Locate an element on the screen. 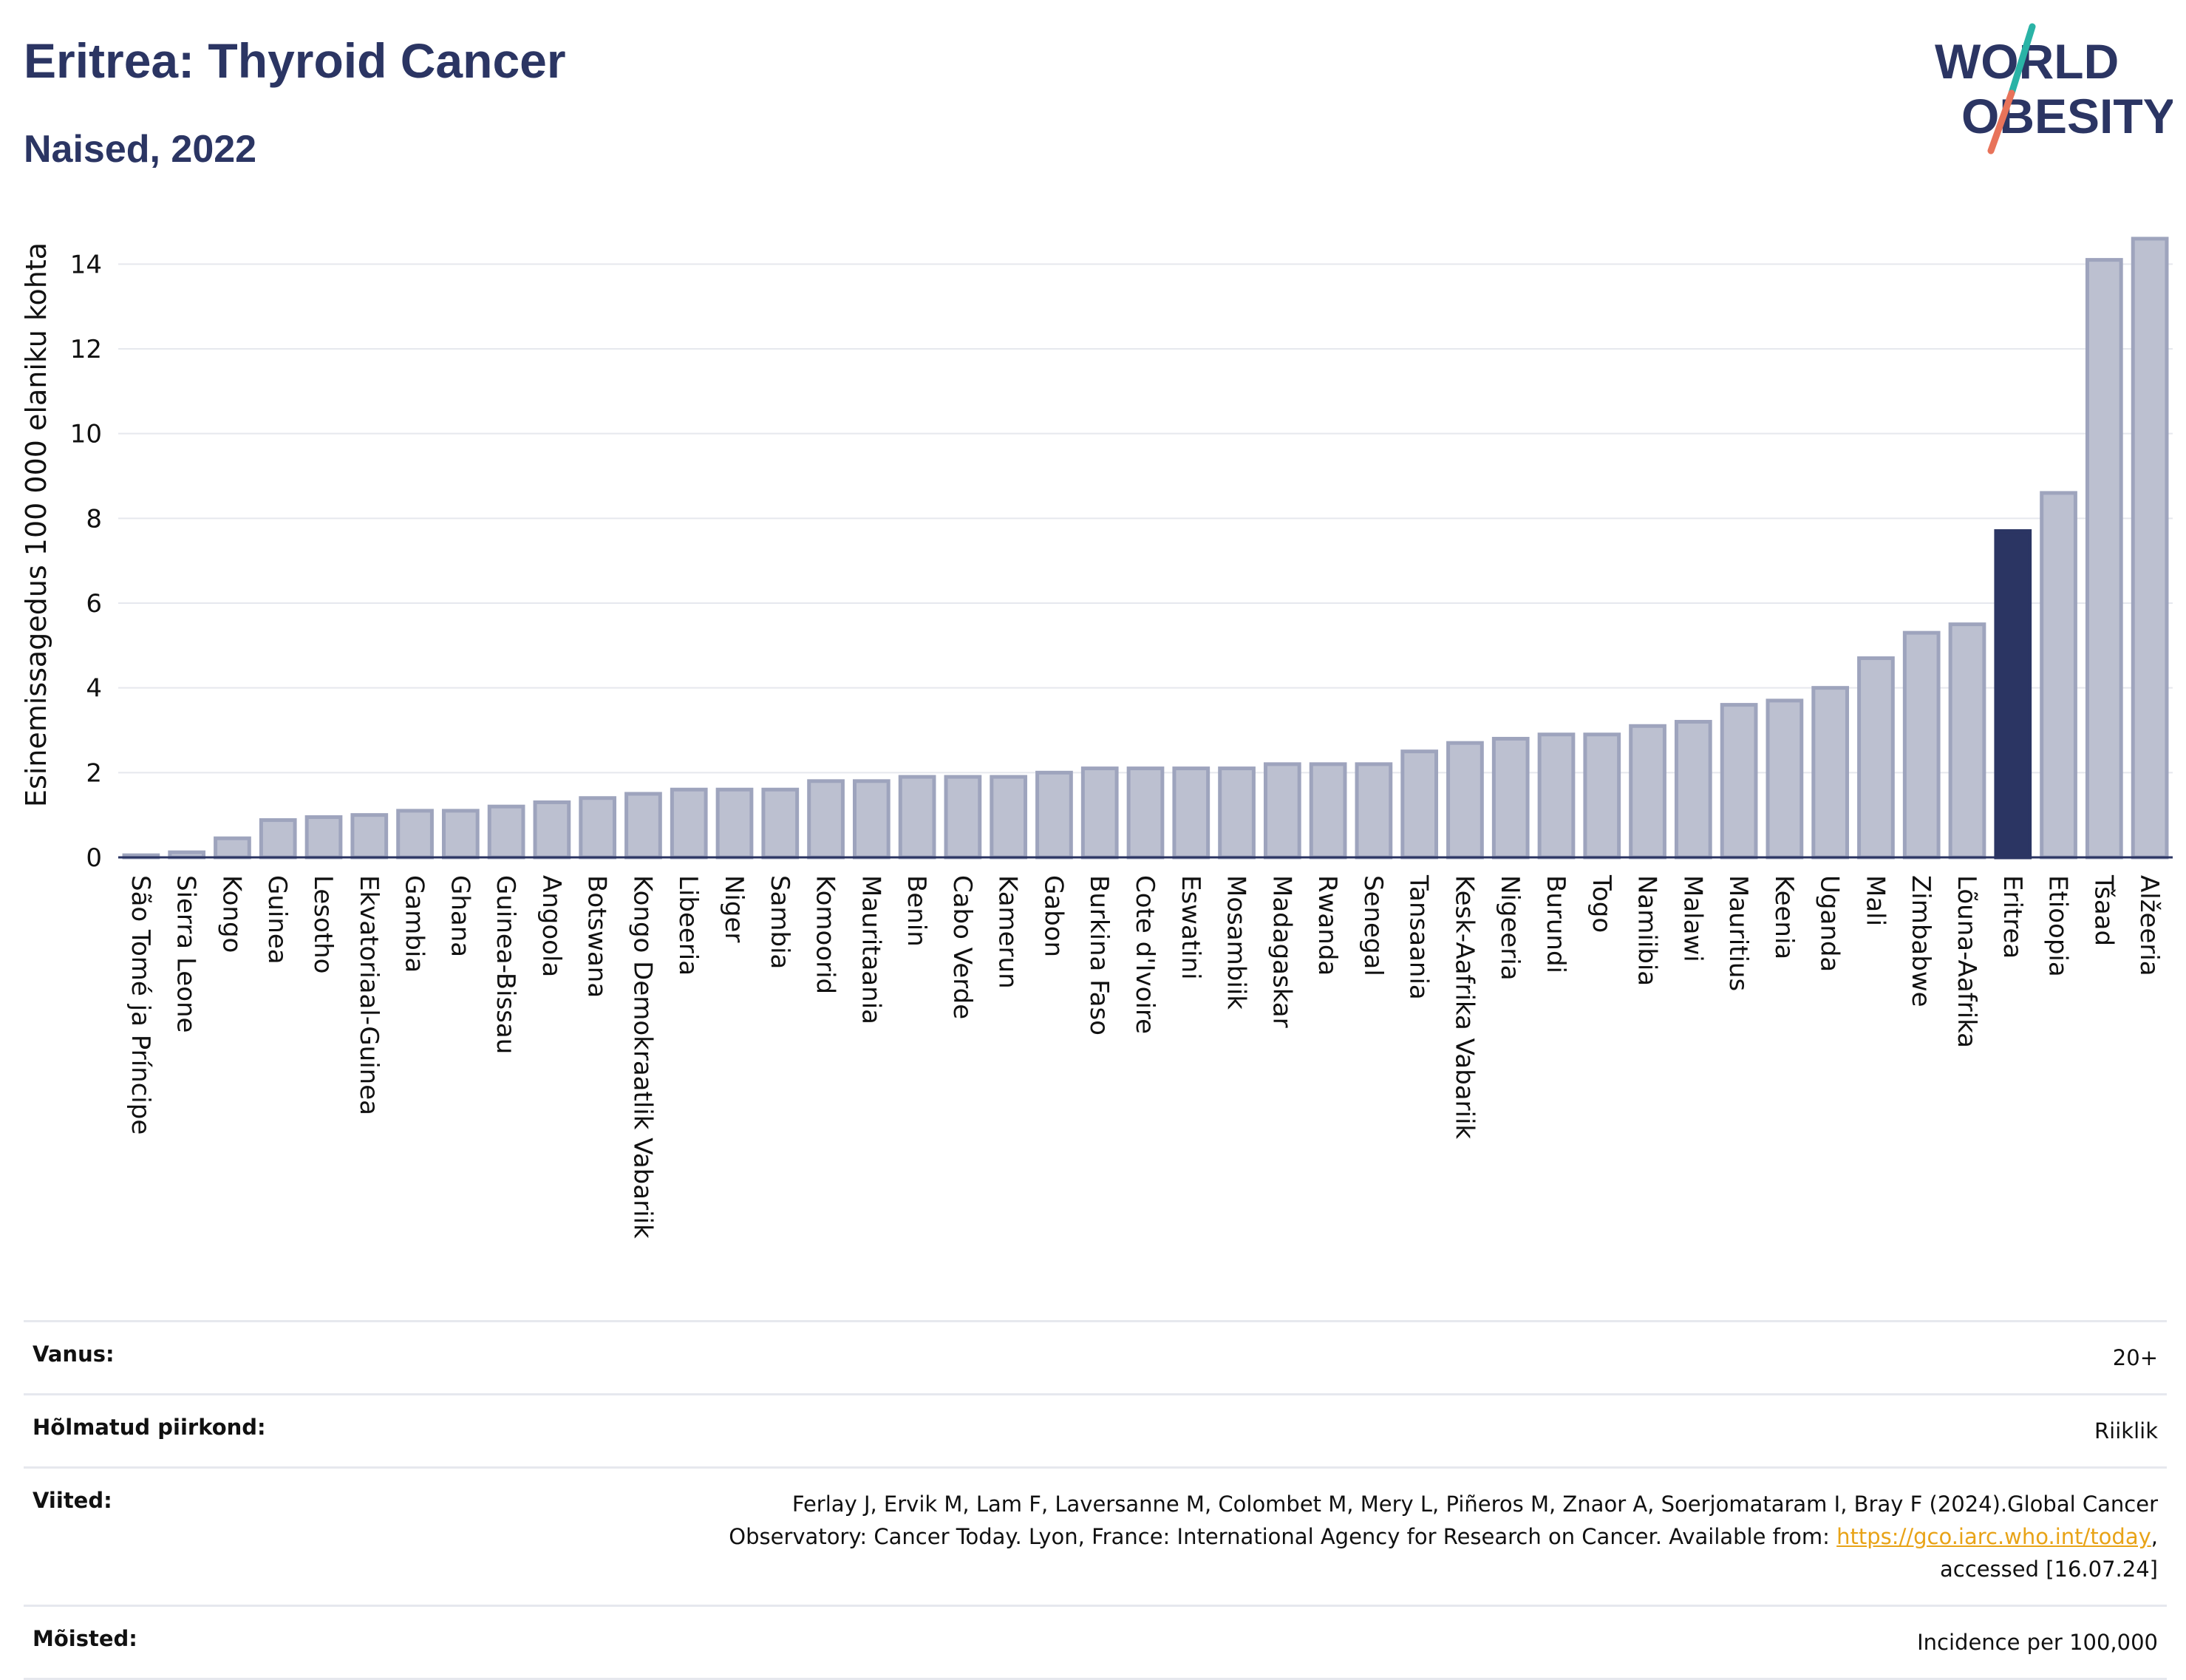  definitions-label: Mõisted: is located at coordinates (85, 1639).